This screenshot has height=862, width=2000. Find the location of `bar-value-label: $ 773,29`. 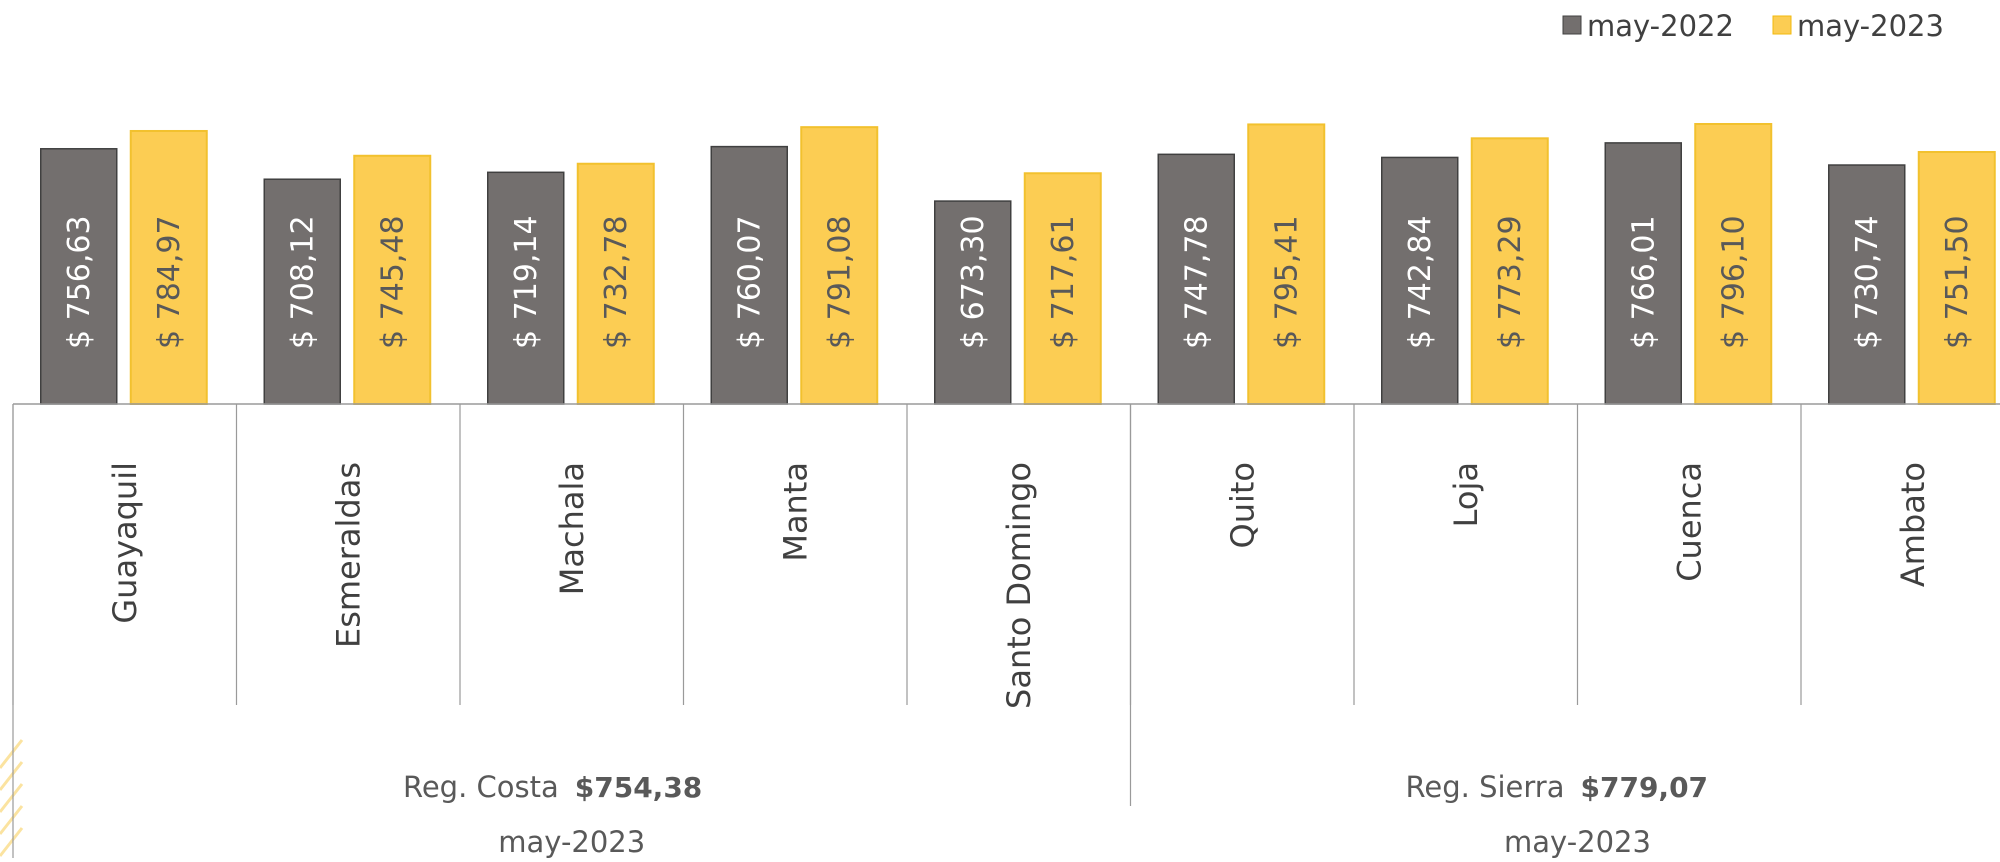

bar-value-label: $ 773,29 is located at coordinates (1510, 282).